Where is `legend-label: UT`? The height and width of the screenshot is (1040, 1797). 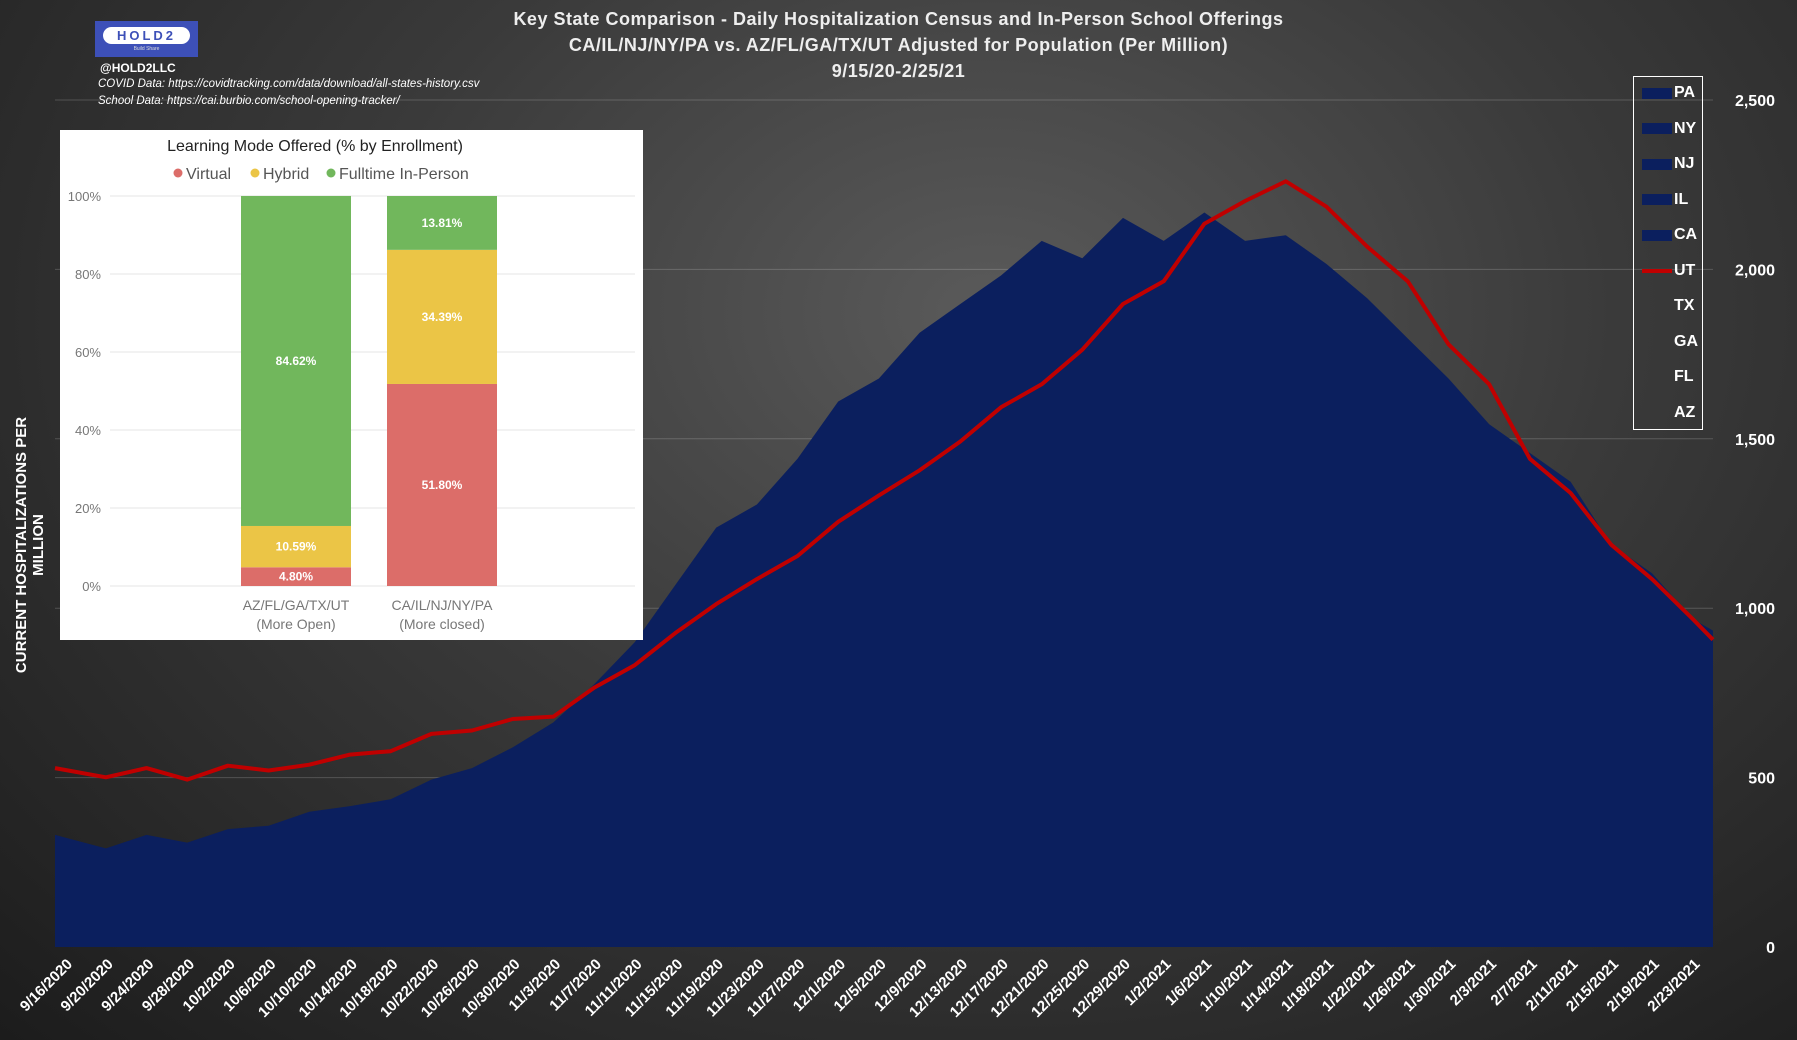
legend-label: UT is located at coordinates (1685, 270).